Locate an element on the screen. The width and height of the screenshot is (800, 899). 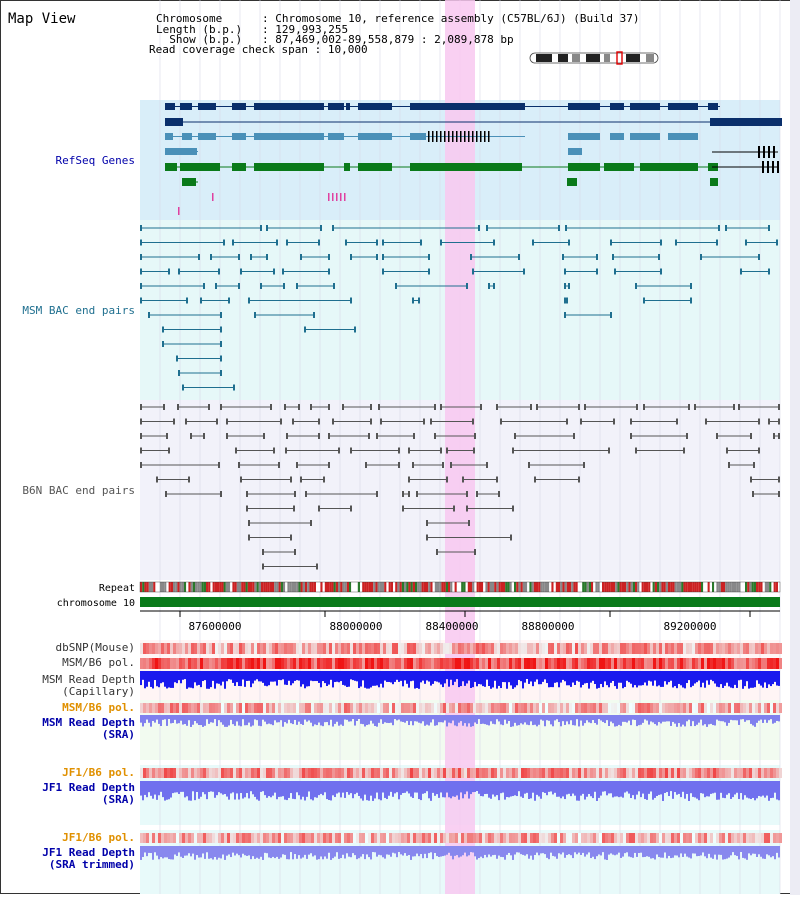
msm-depth-capillary-bars is located at coordinates (460, 680).